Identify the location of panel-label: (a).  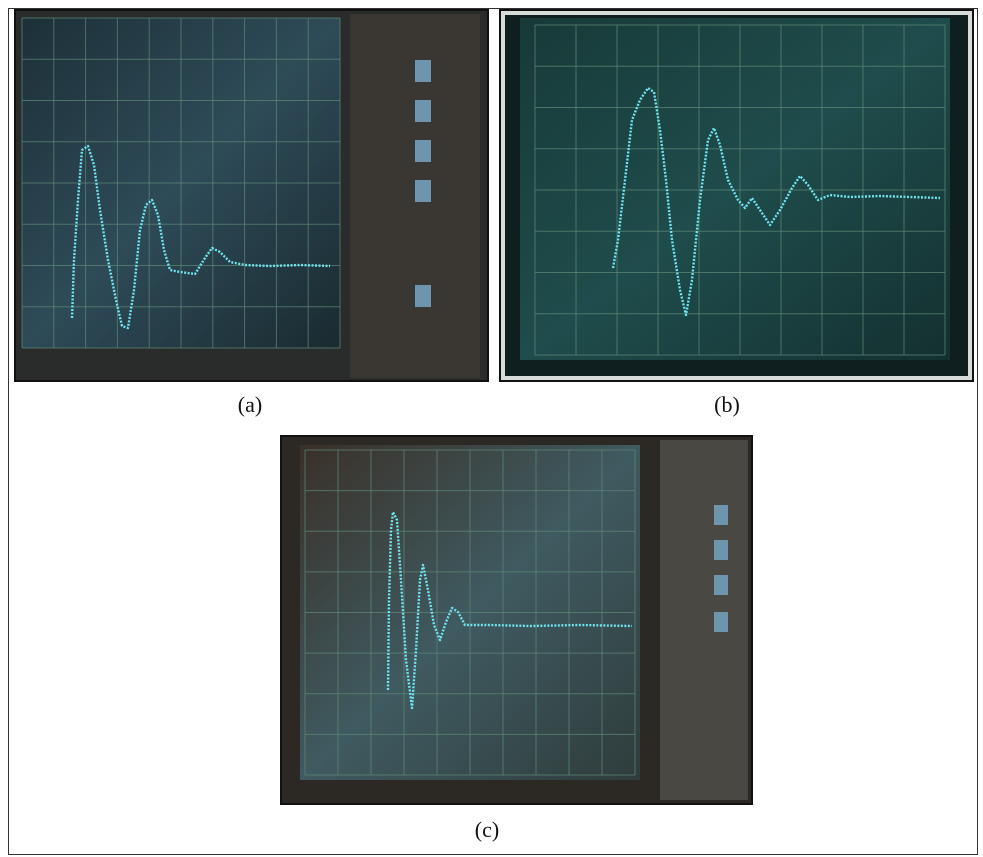
(250, 404).